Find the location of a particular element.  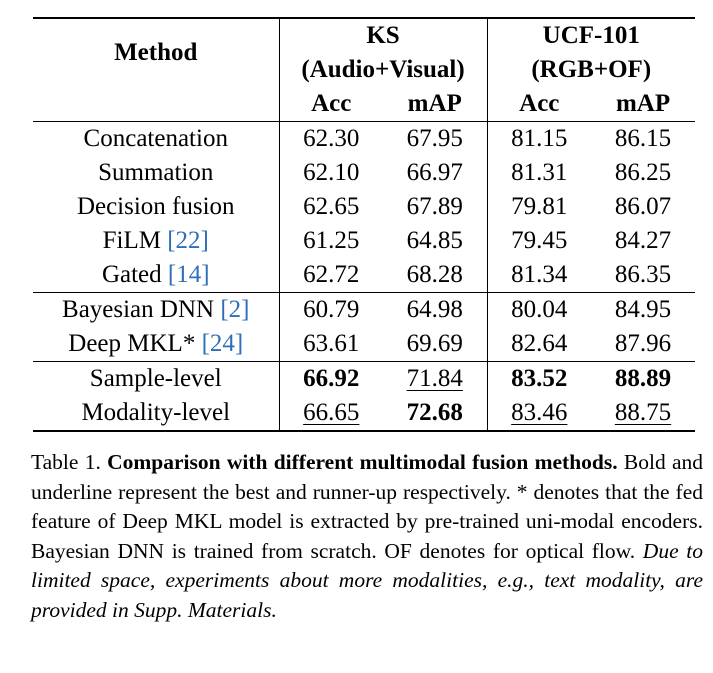

value-cell: 81.15 is located at coordinates (539, 138).